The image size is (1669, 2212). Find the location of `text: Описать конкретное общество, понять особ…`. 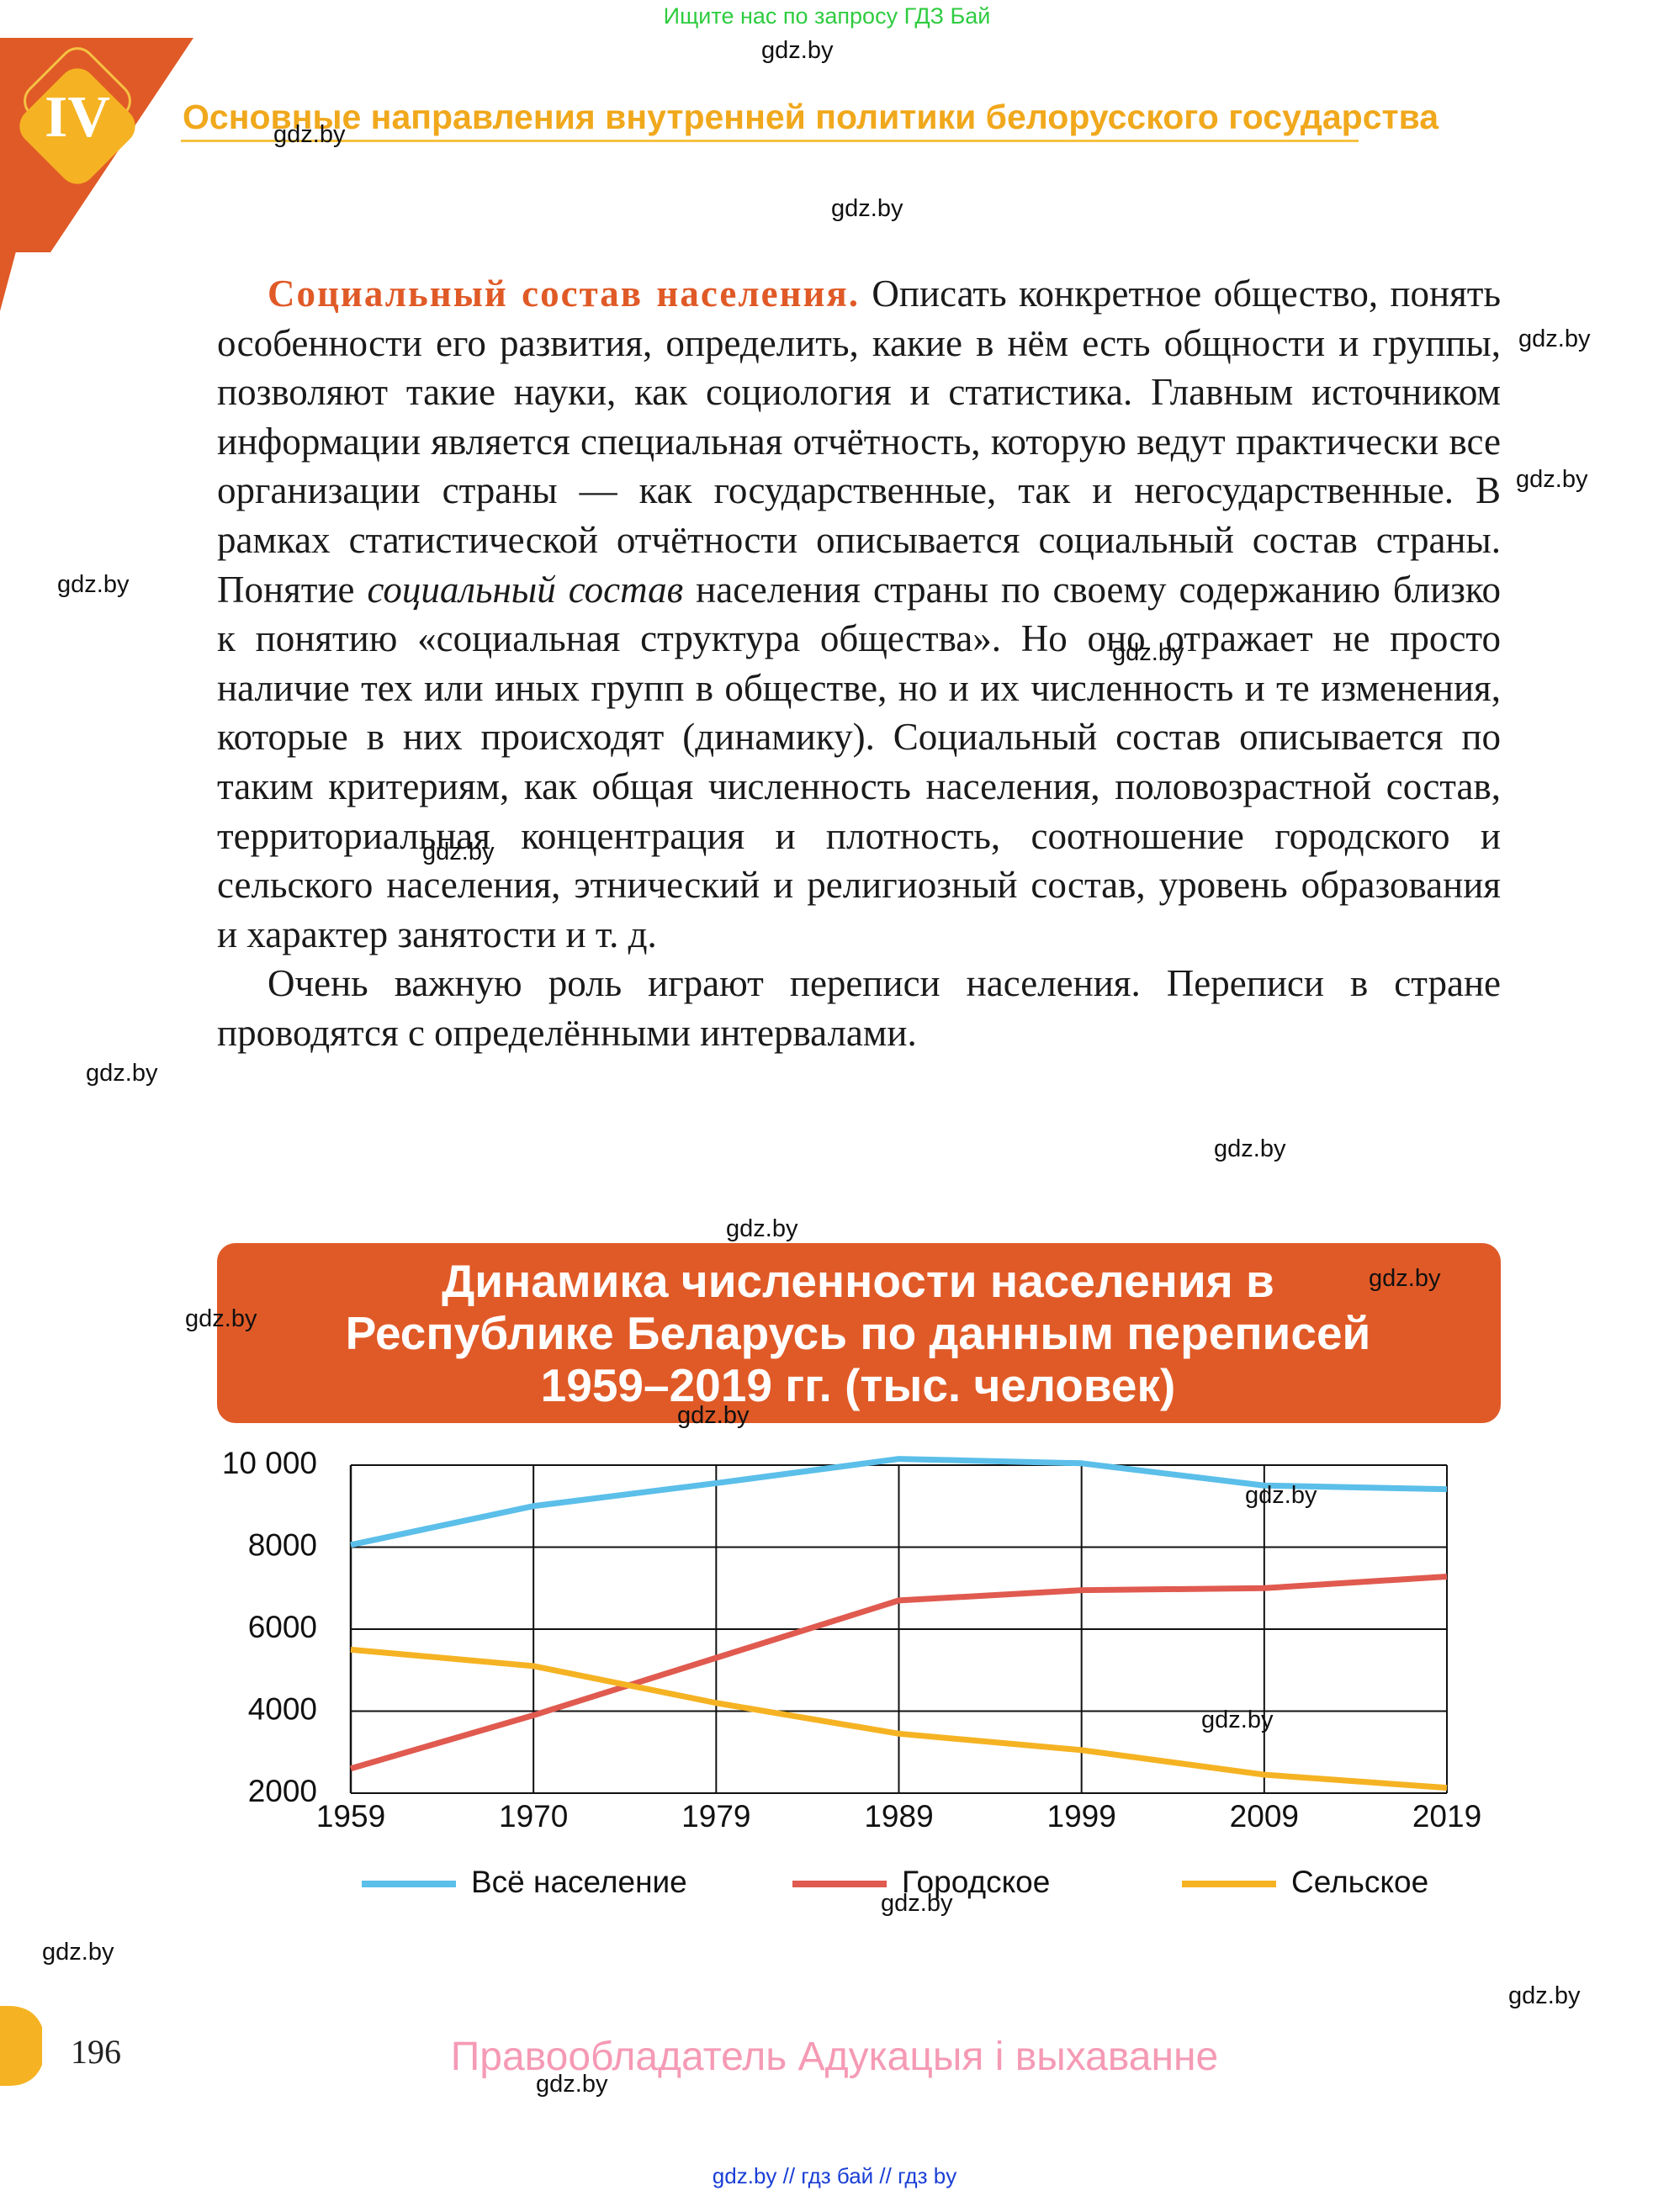

text: Описать конкретное общество, понять особ… is located at coordinates (859, 442).